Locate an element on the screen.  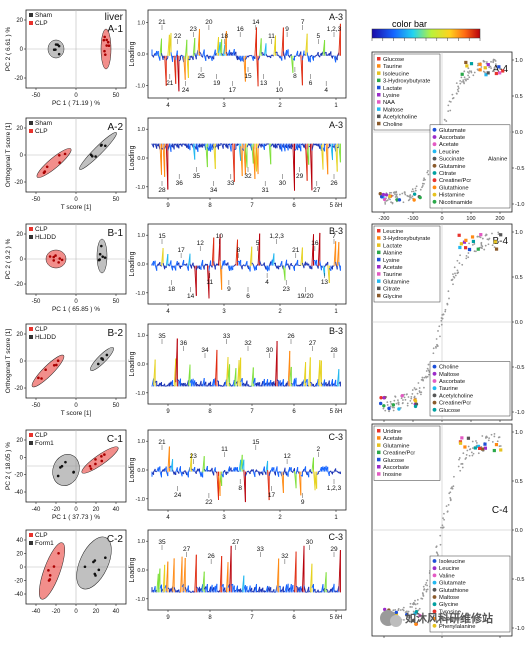
y-tick-label: 0.5 is located at coordinates (519, 97).